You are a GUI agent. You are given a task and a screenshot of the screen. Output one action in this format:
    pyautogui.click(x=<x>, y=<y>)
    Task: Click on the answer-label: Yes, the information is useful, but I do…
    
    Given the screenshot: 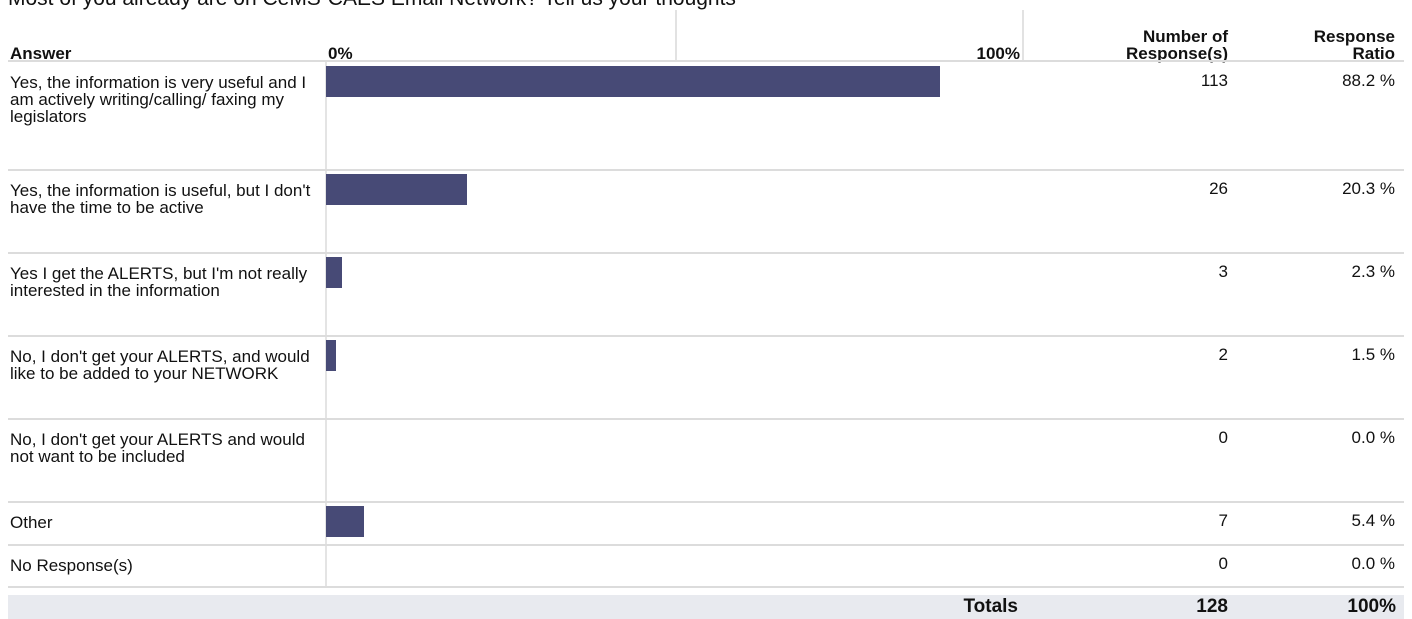 What is the action you would take?
    pyautogui.click(x=160, y=199)
    